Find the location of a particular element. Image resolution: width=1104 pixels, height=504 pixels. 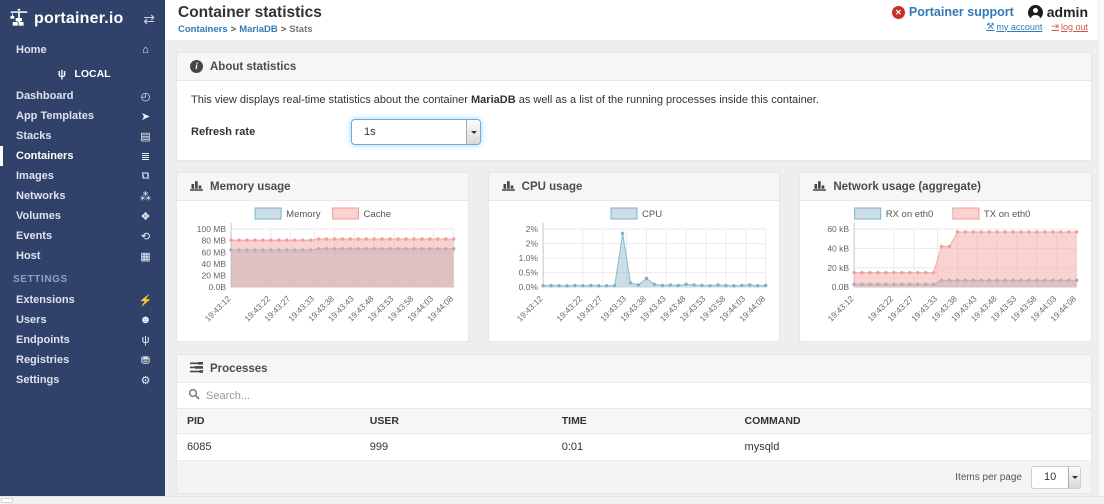

svg-text: 40 MB is located at coordinates (213, 264).